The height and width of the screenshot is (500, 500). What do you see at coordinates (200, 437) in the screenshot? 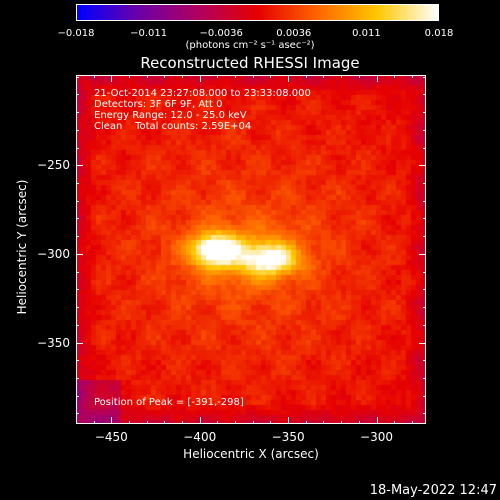
I see `x-tick-label: −400` at bounding box center [200, 437].